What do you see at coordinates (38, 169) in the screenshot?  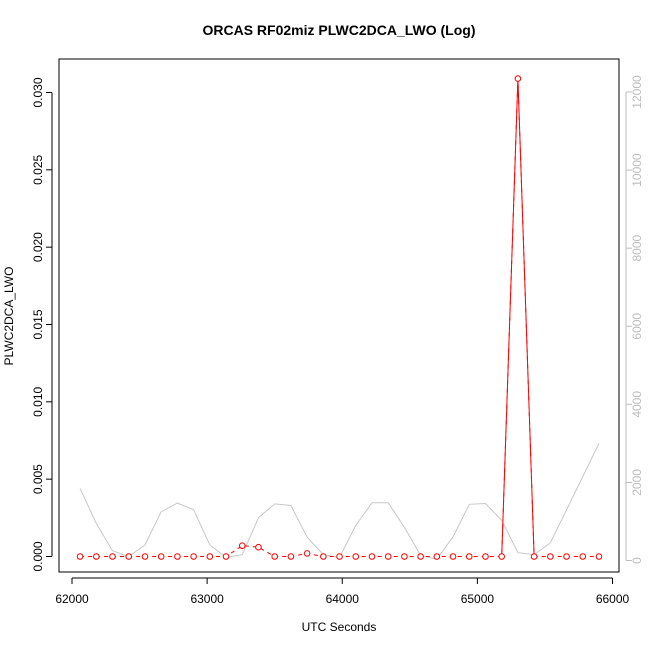 I see `y-tick-label: 0.025` at bounding box center [38, 169].